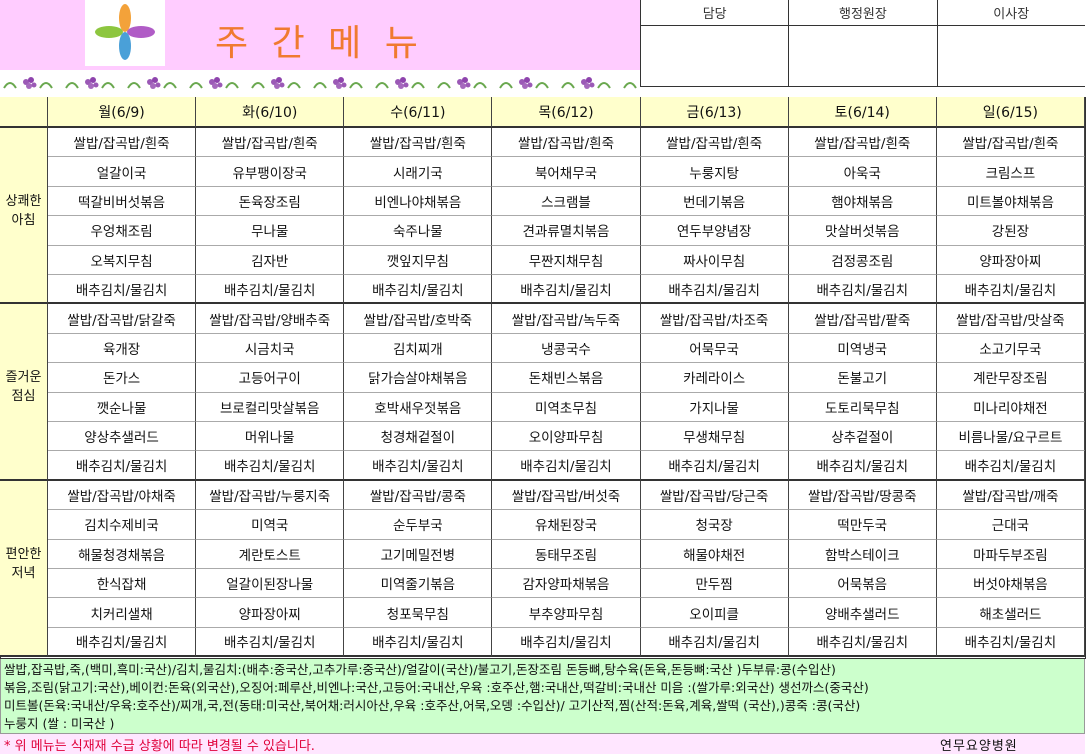  I want to click on menu-item: 김치수제비국, so click(122, 525).